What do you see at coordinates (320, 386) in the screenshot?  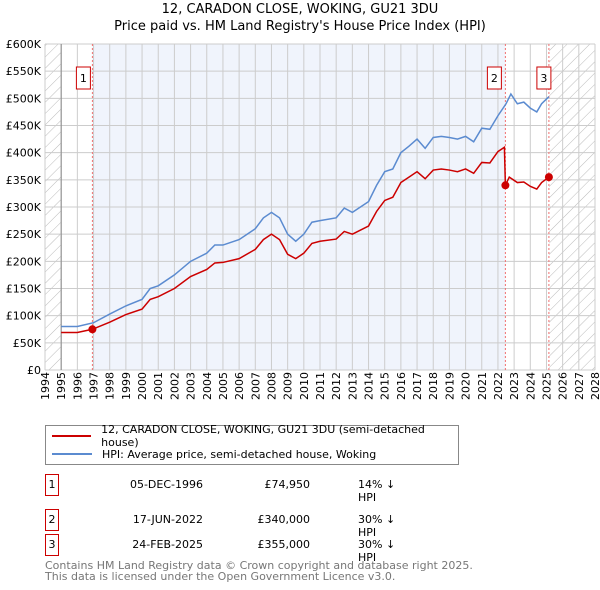 I see `x-tick-label: 2011` at bounding box center [320, 386].